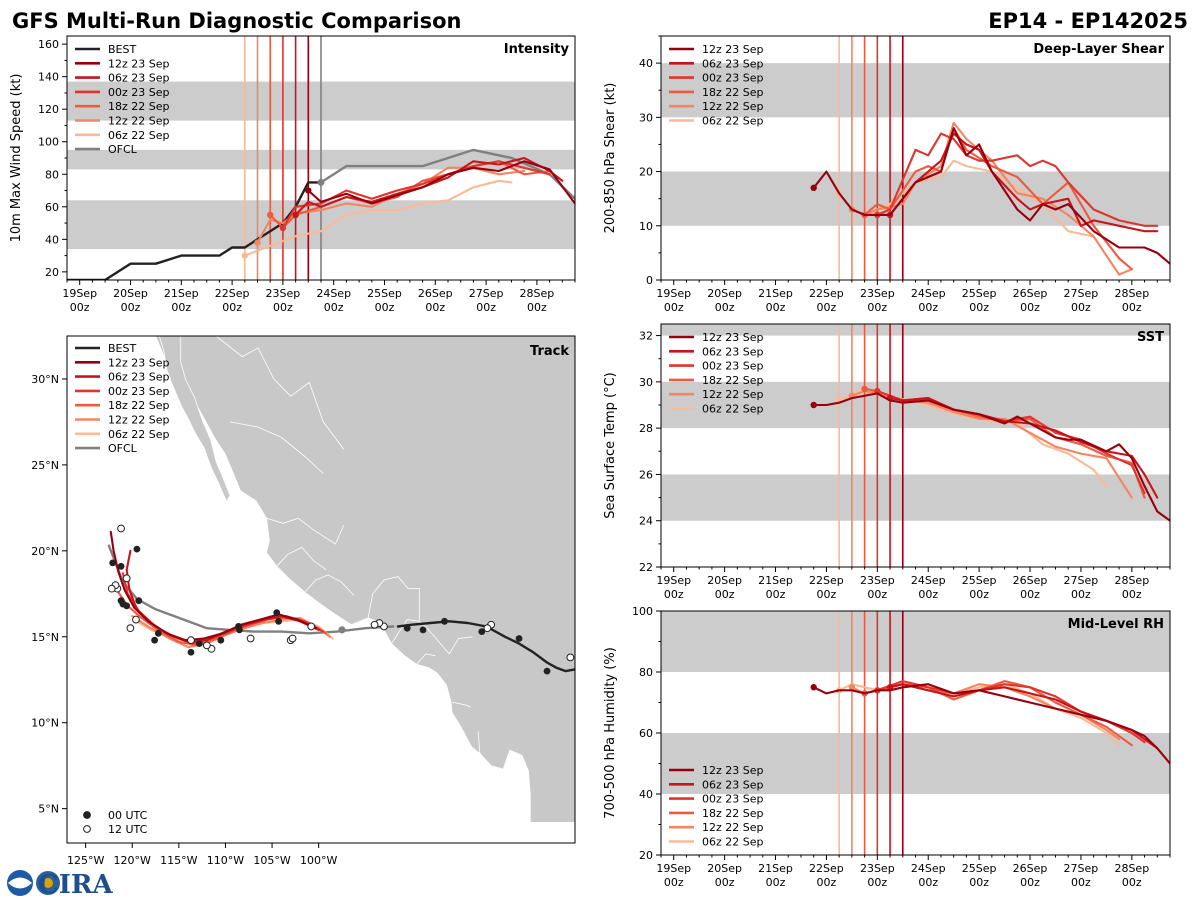  I want to click on marker-legend-symbol, so click(87, 829).